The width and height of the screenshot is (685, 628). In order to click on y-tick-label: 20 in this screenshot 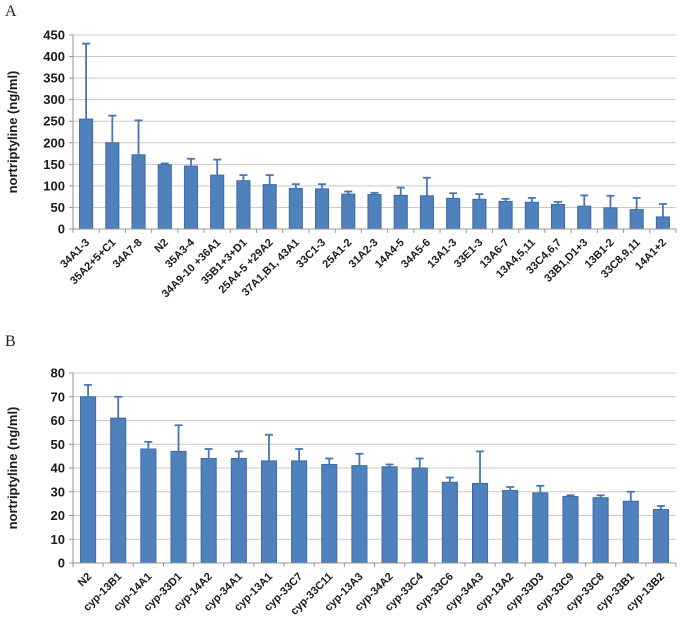, I will do `click(58, 515)`.